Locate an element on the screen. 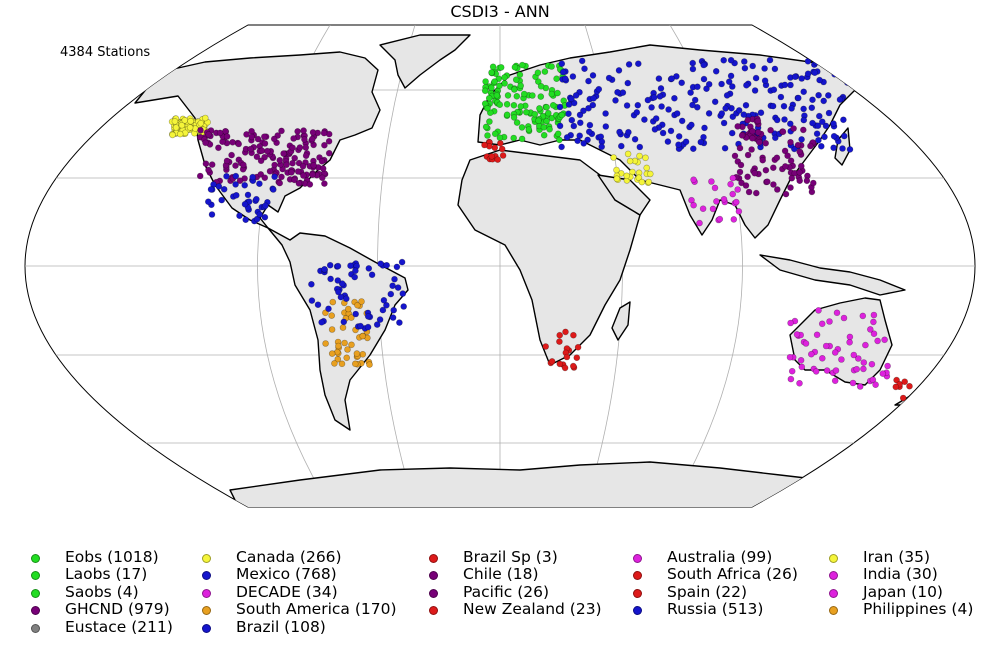 The height and width of the screenshot is (650, 1000). legend-label: Canada (266) is located at coordinates (289, 557).